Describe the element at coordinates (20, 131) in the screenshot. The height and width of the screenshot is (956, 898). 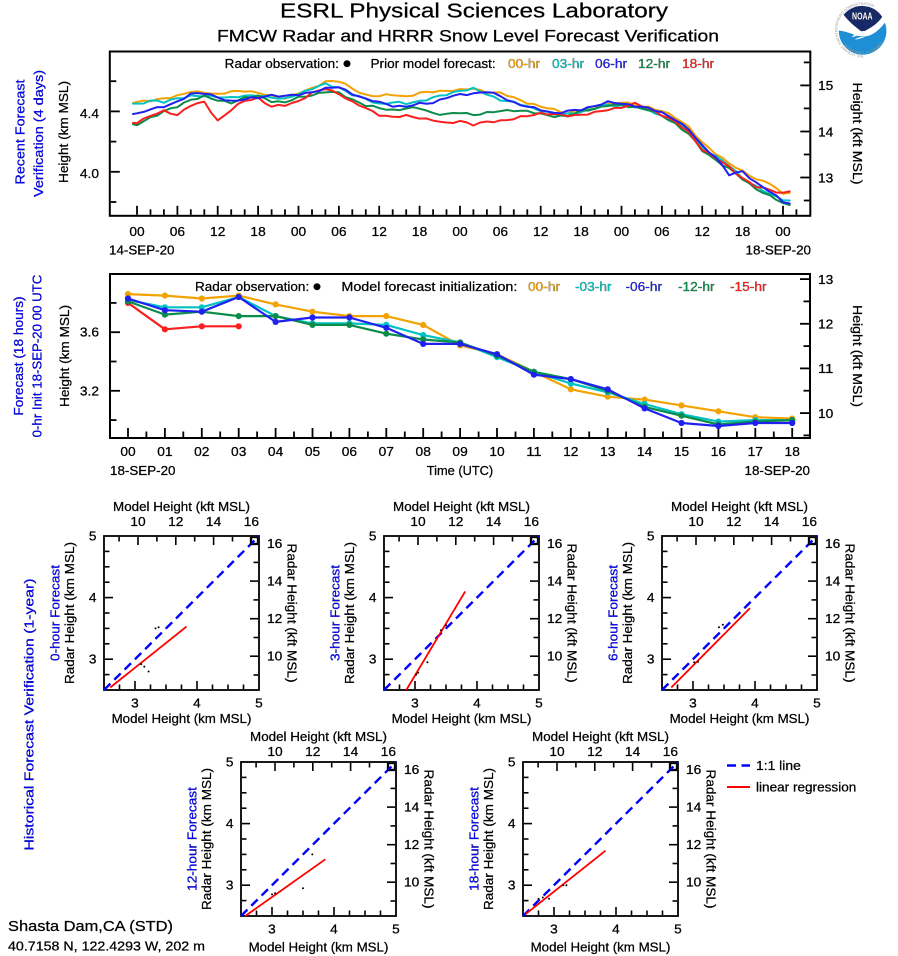
I see `svg-text: Recent Forecast` at that location.